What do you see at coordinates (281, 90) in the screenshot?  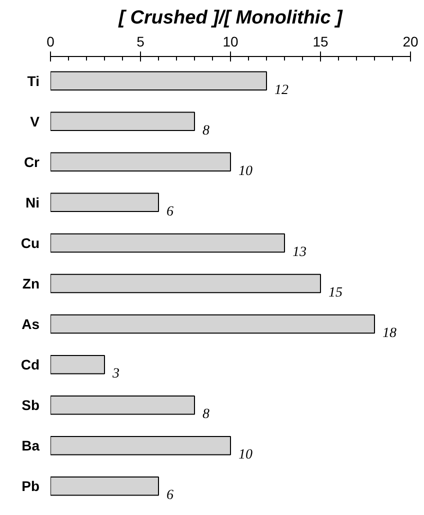 I see `data-label: 12` at bounding box center [281, 90].